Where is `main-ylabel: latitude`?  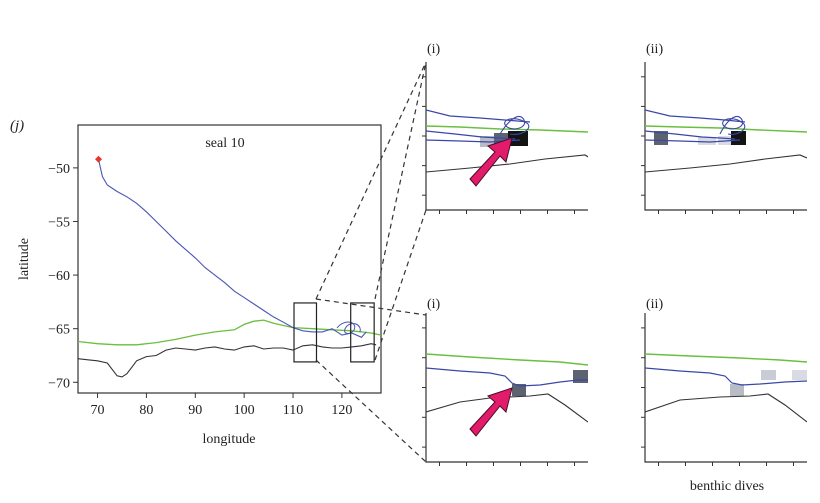 main-ylabel: latitude is located at coordinates (24, 259).